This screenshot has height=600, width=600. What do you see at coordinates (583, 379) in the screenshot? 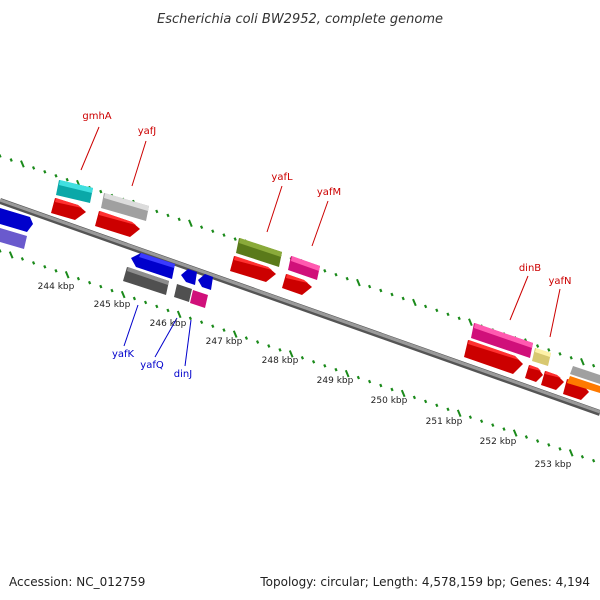
I see `gene-edge-feature` at bounding box center [583, 379].